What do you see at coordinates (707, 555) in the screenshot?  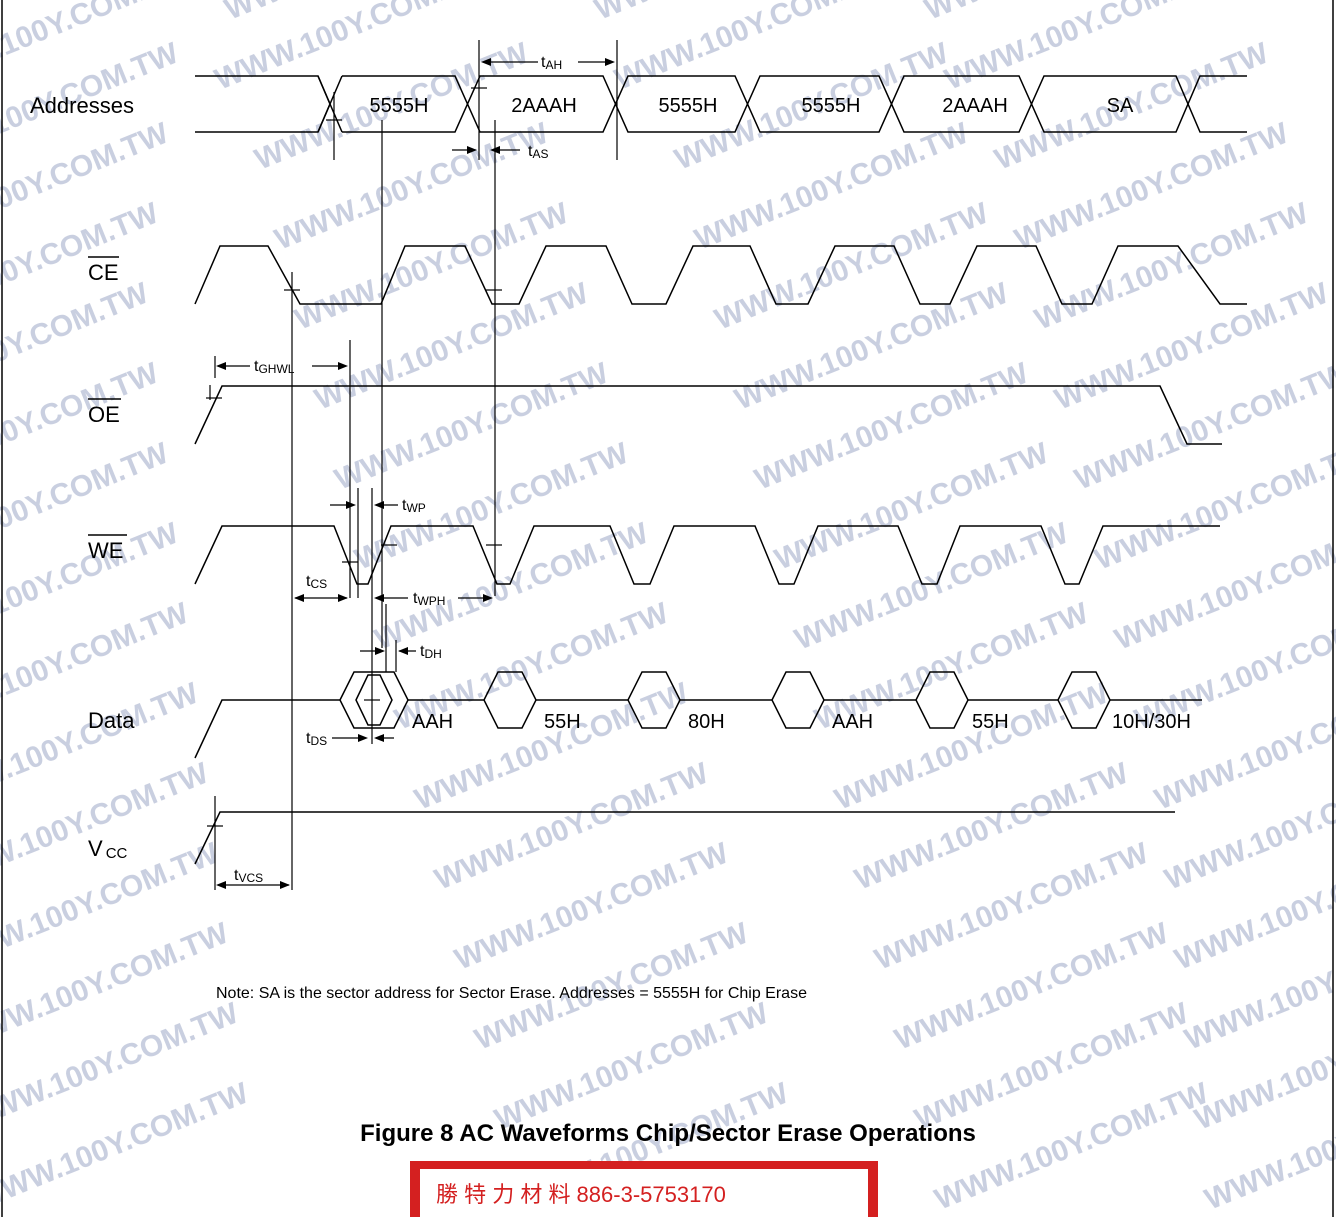 I see `we-waveform` at bounding box center [707, 555].